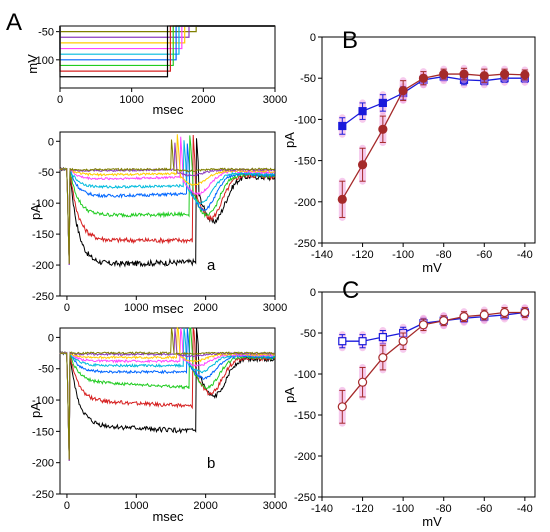 The width and height of the screenshot is (550, 532). What do you see at coordinates (14, 22) in the screenshot?
I see `panel-label-A: A` at bounding box center [14, 22].